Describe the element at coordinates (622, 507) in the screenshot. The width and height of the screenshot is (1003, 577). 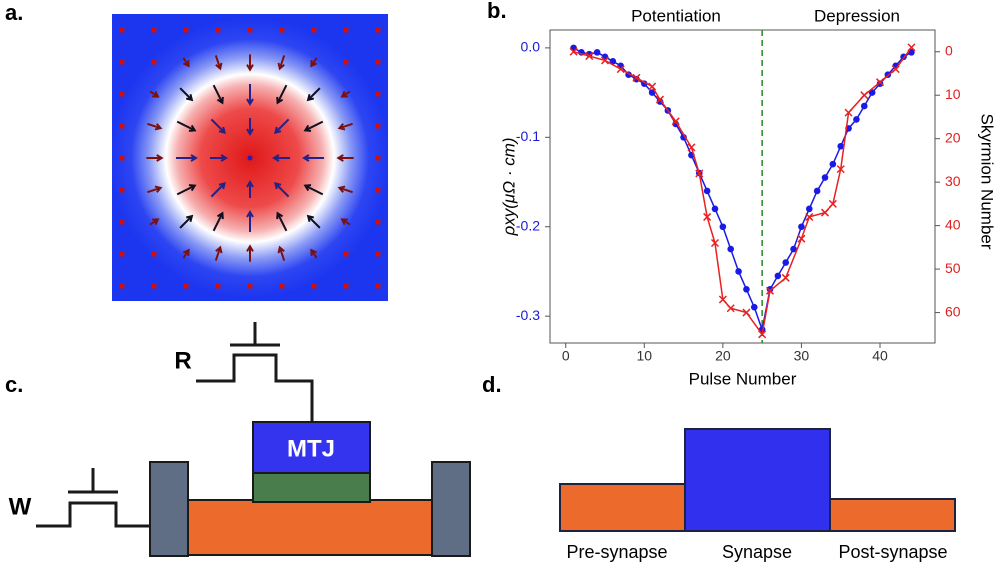
I see `pre-block` at that location.